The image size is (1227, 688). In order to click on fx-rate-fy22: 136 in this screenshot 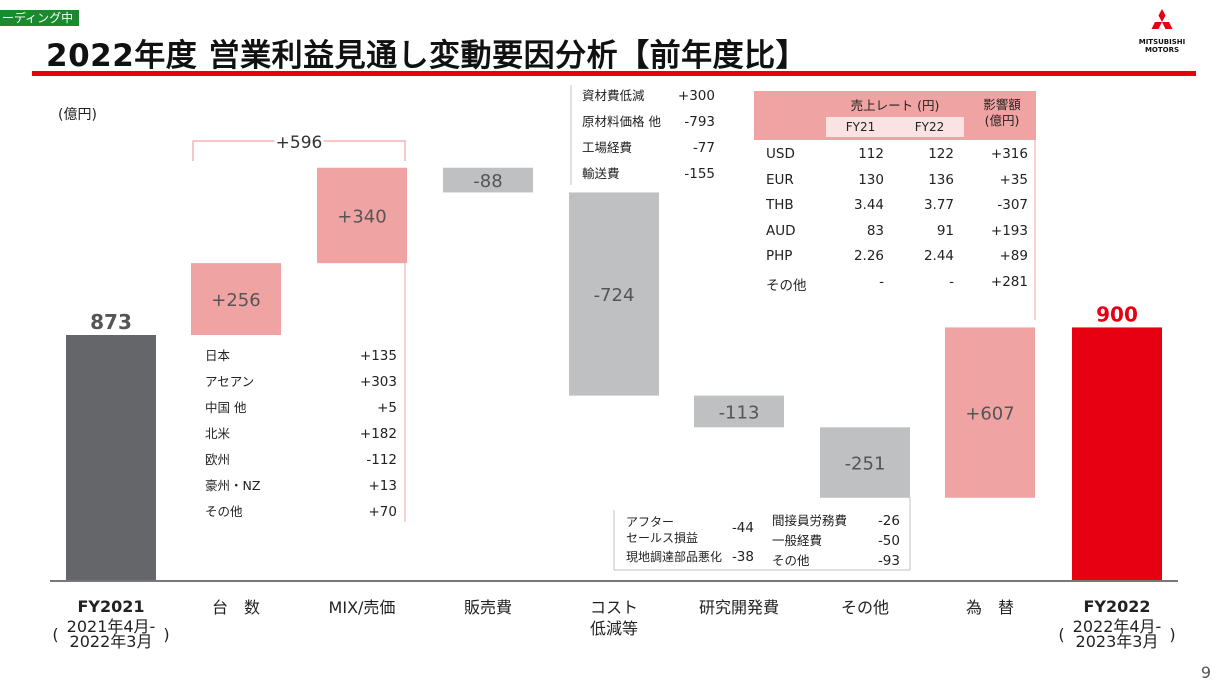, I will do `click(941, 179)`.